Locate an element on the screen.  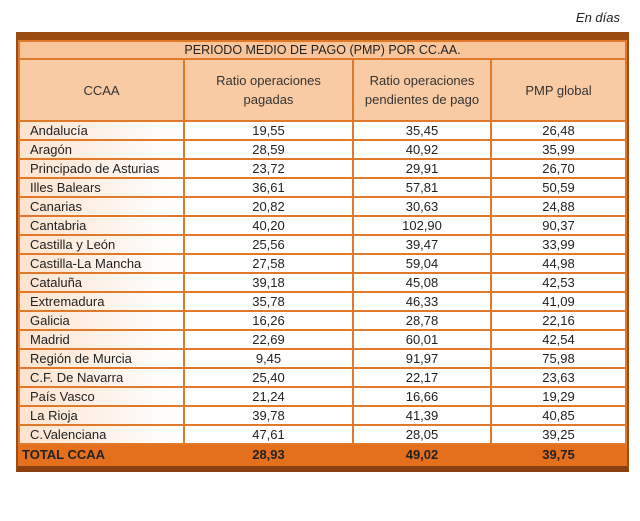
col-header-paid-text: Ratio operaciones pagadas is located at coordinates (268, 90).